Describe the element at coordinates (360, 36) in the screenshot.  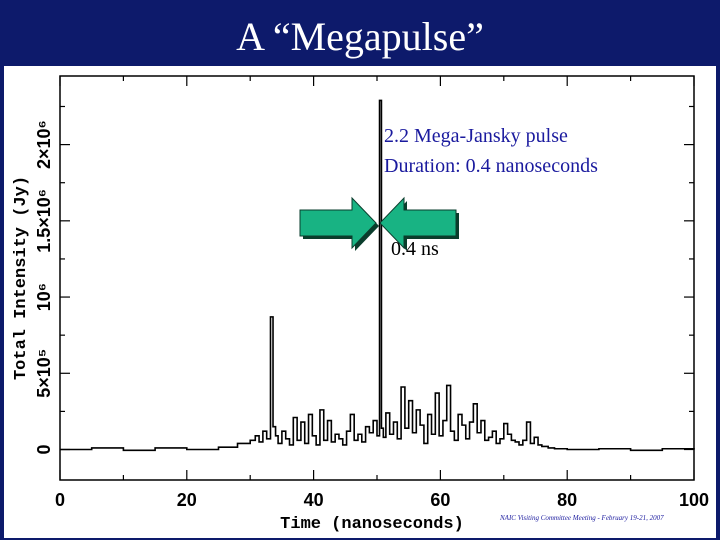
I see `slide-title: A “Megapulse”` at that location.